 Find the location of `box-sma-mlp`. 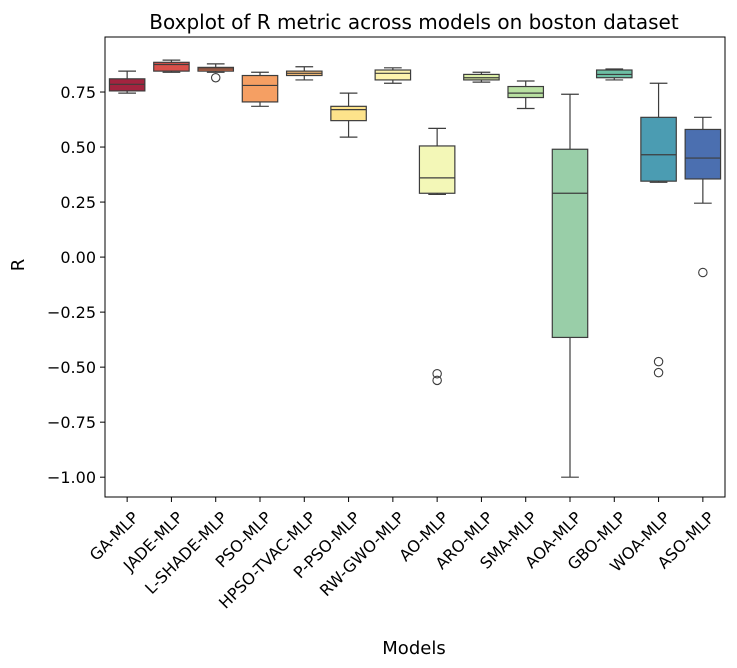

box-sma-mlp is located at coordinates (526, 95).